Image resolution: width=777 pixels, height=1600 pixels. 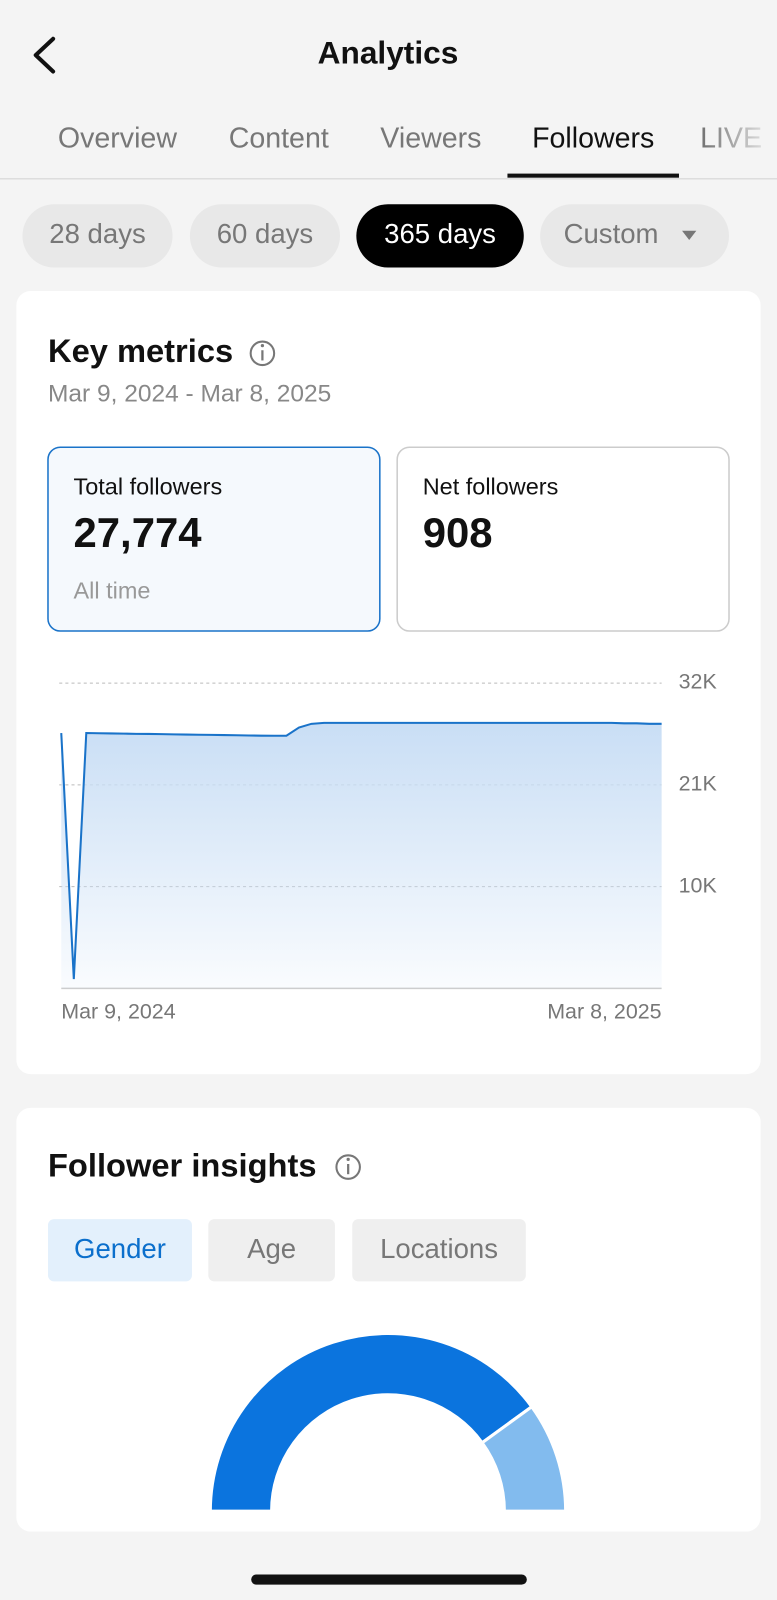 What do you see at coordinates (140, 350) in the screenshot?
I see `section-title: Key metrics` at bounding box center [140, 350].